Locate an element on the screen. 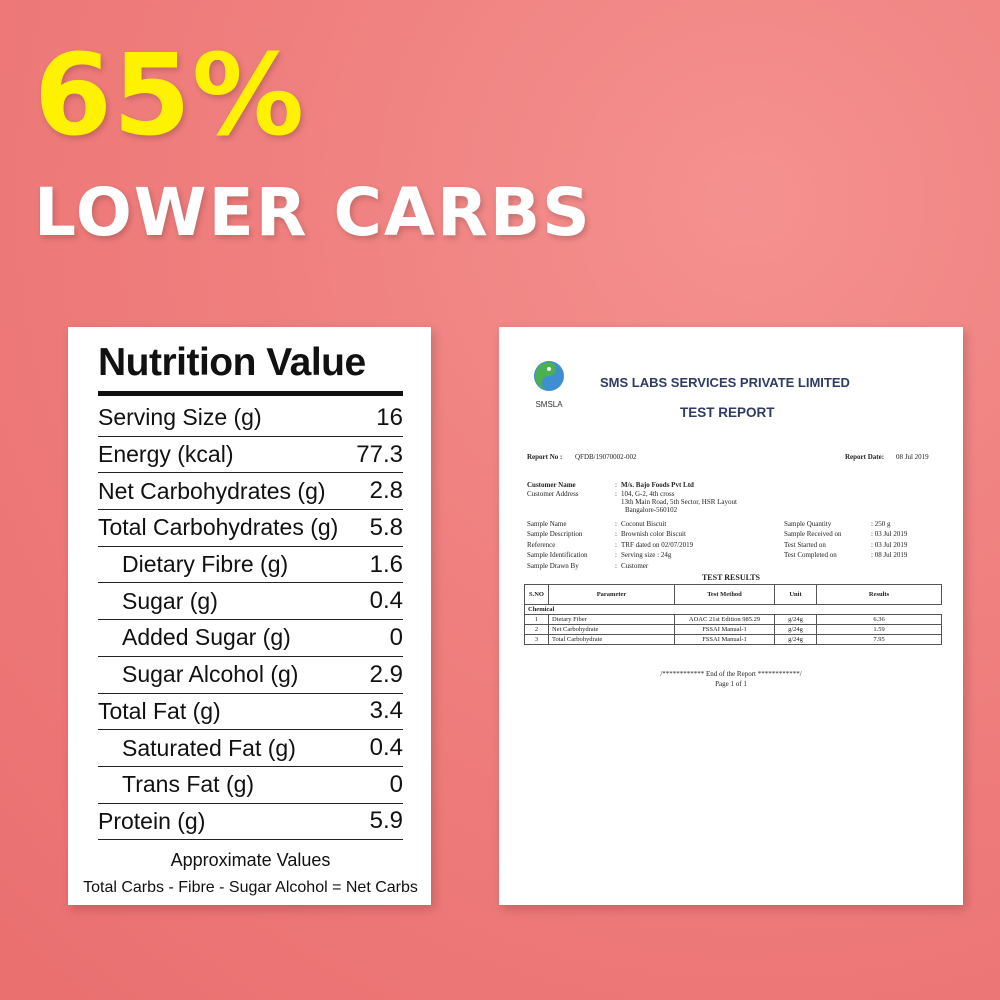 This screenshot has width=1000, height=1000. report-no-label: Report No : is located at coordinates (545, 457).